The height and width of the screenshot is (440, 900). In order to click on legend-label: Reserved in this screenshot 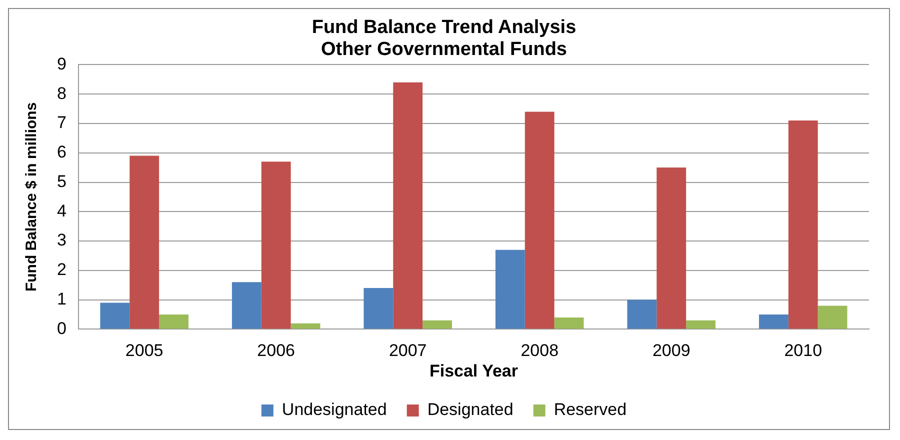, I will do `click(590, 410)`.